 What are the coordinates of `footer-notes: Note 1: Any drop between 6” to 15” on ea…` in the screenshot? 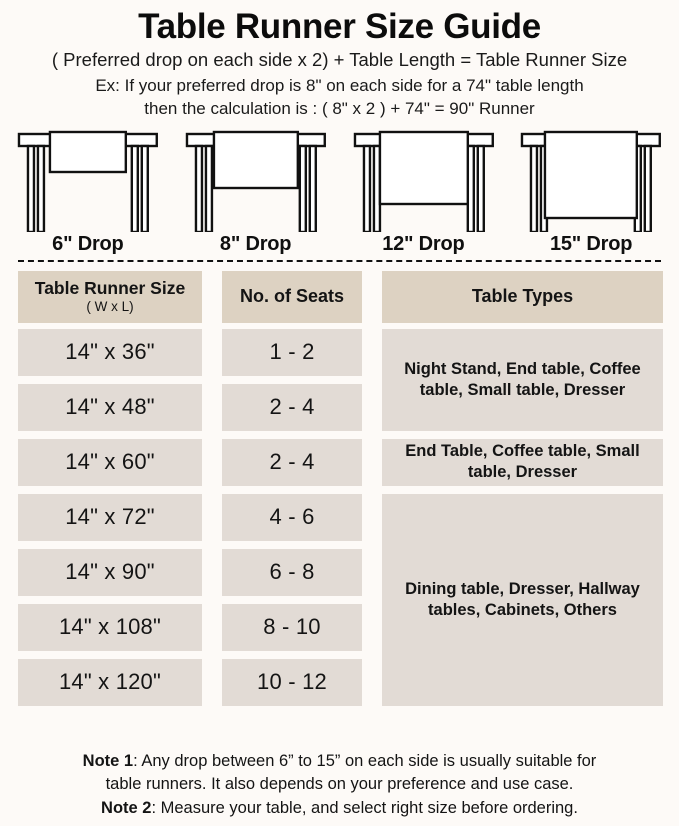 It's located at (339, 785).